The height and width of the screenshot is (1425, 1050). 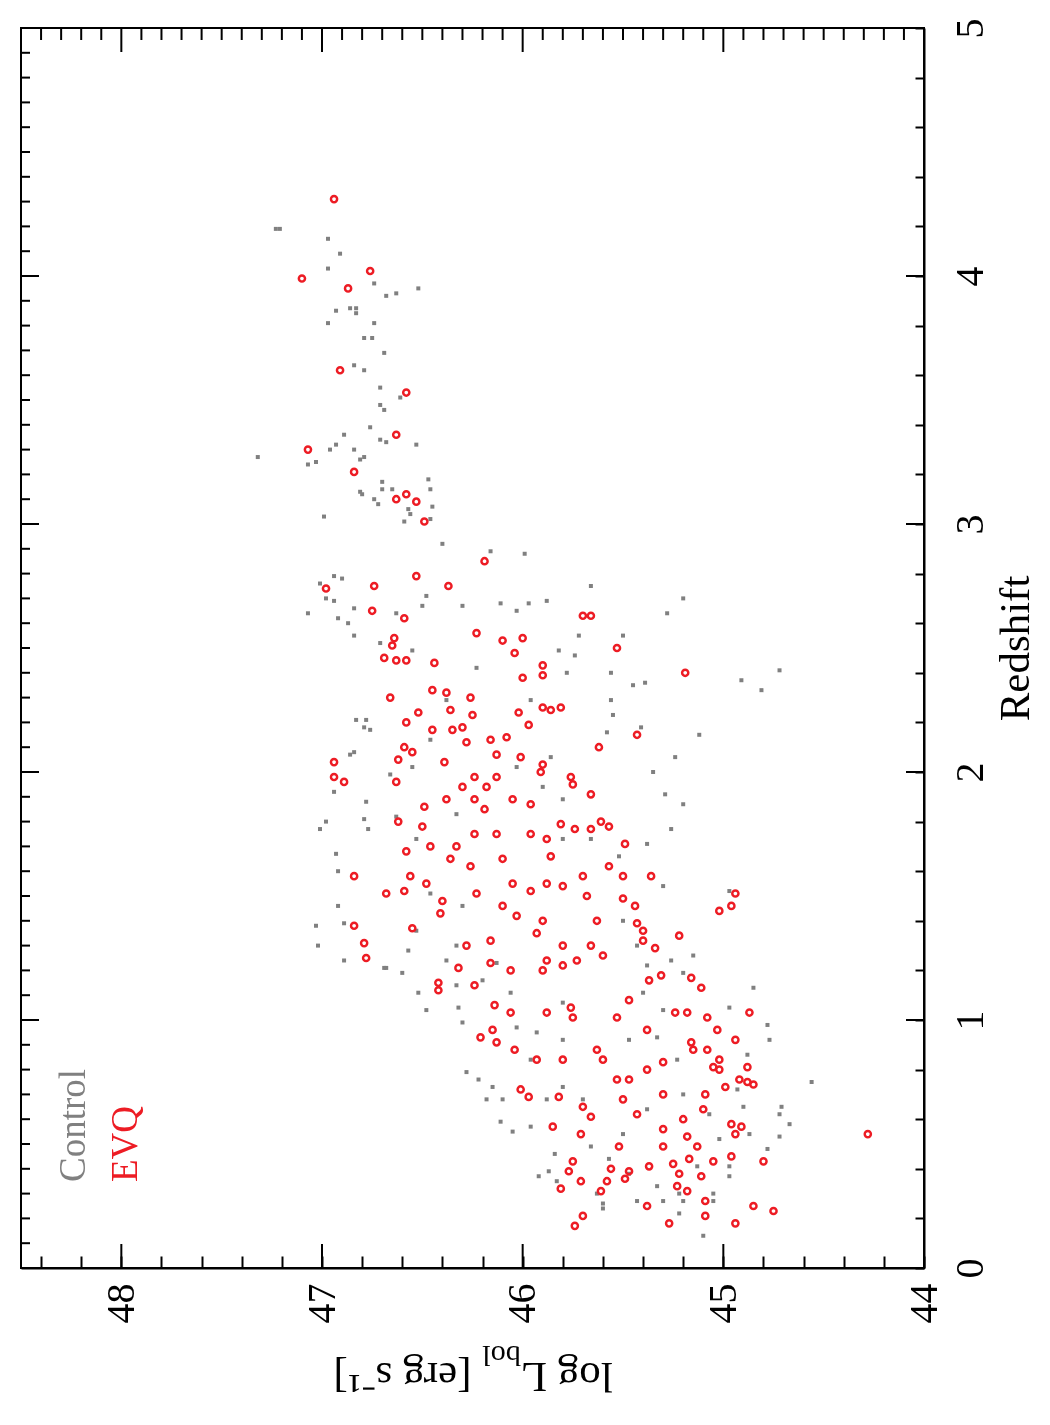 What do you see at coordinates (522, 1303) in the screenshot?
I see `x-tick-label: 46` at bounding box center [522, 1303].